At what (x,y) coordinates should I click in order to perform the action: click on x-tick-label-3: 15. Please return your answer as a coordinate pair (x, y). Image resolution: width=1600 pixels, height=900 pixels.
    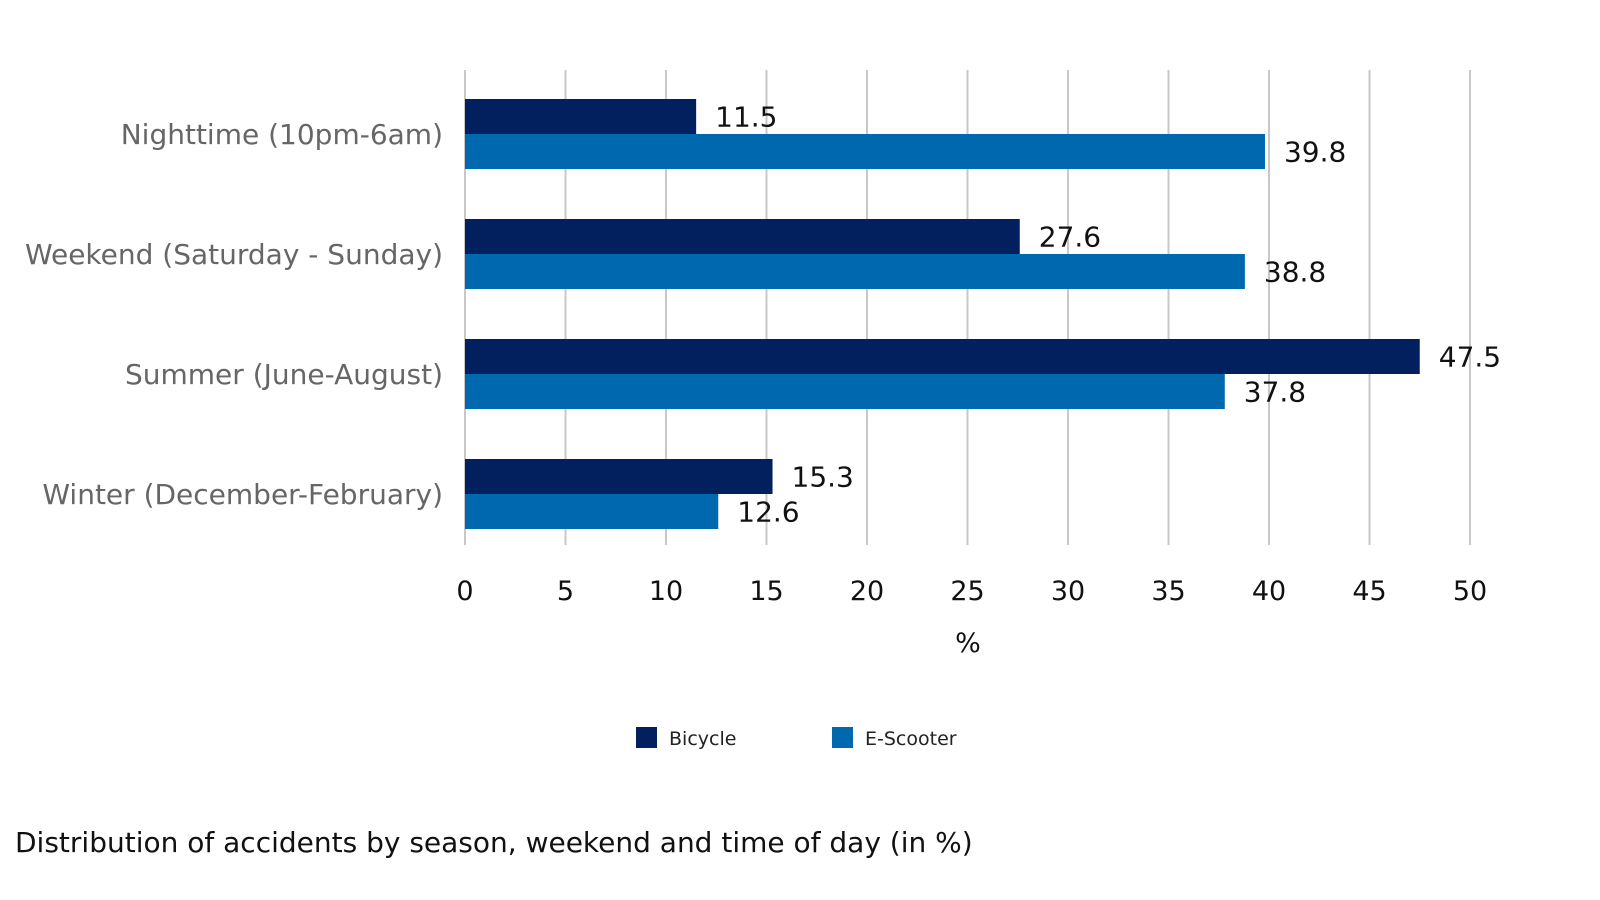
    Looking at the image, I should click on (766, 591).